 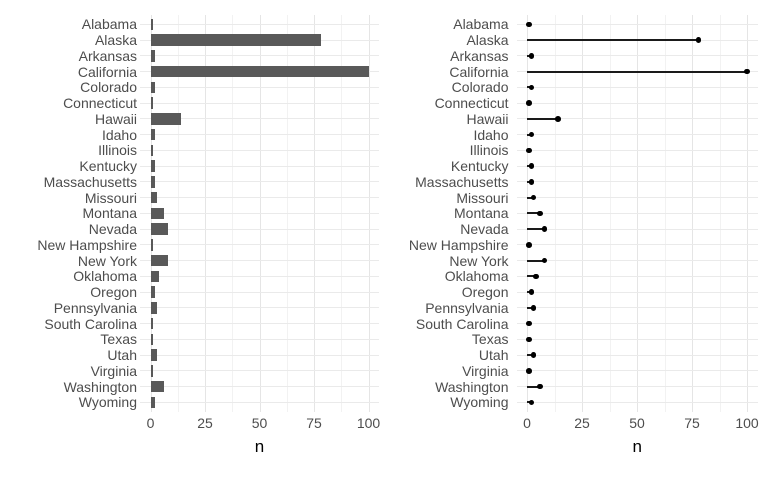 What do you see at coordinates (108, 87) in the screenshot?
I see `y-axis-label: Colorado` at bounding box center [108, 87].